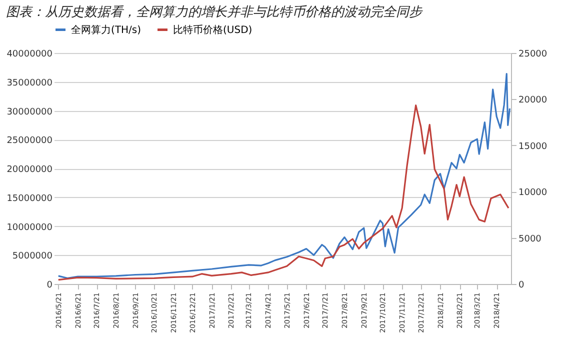 This screenshot has height=339, width=561. What do you see at coordinates (106, 30) in the screenshot?
I see `legend-label: 全网算力(TH/s)` at bounding box center [106, 30].